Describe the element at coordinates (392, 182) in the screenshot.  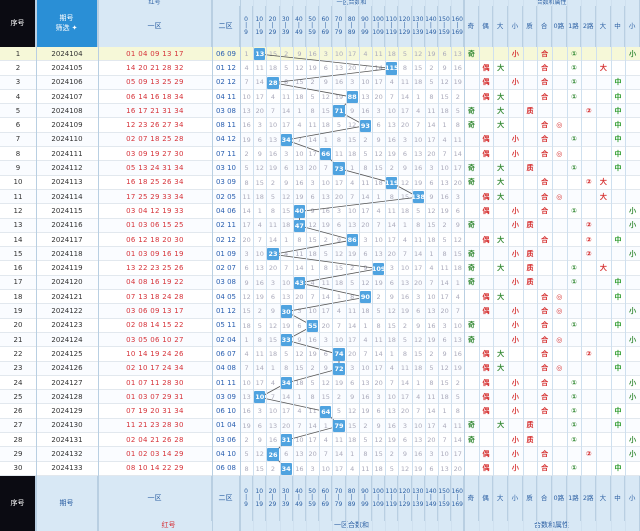
I see `sum-marker: 119` at that location.